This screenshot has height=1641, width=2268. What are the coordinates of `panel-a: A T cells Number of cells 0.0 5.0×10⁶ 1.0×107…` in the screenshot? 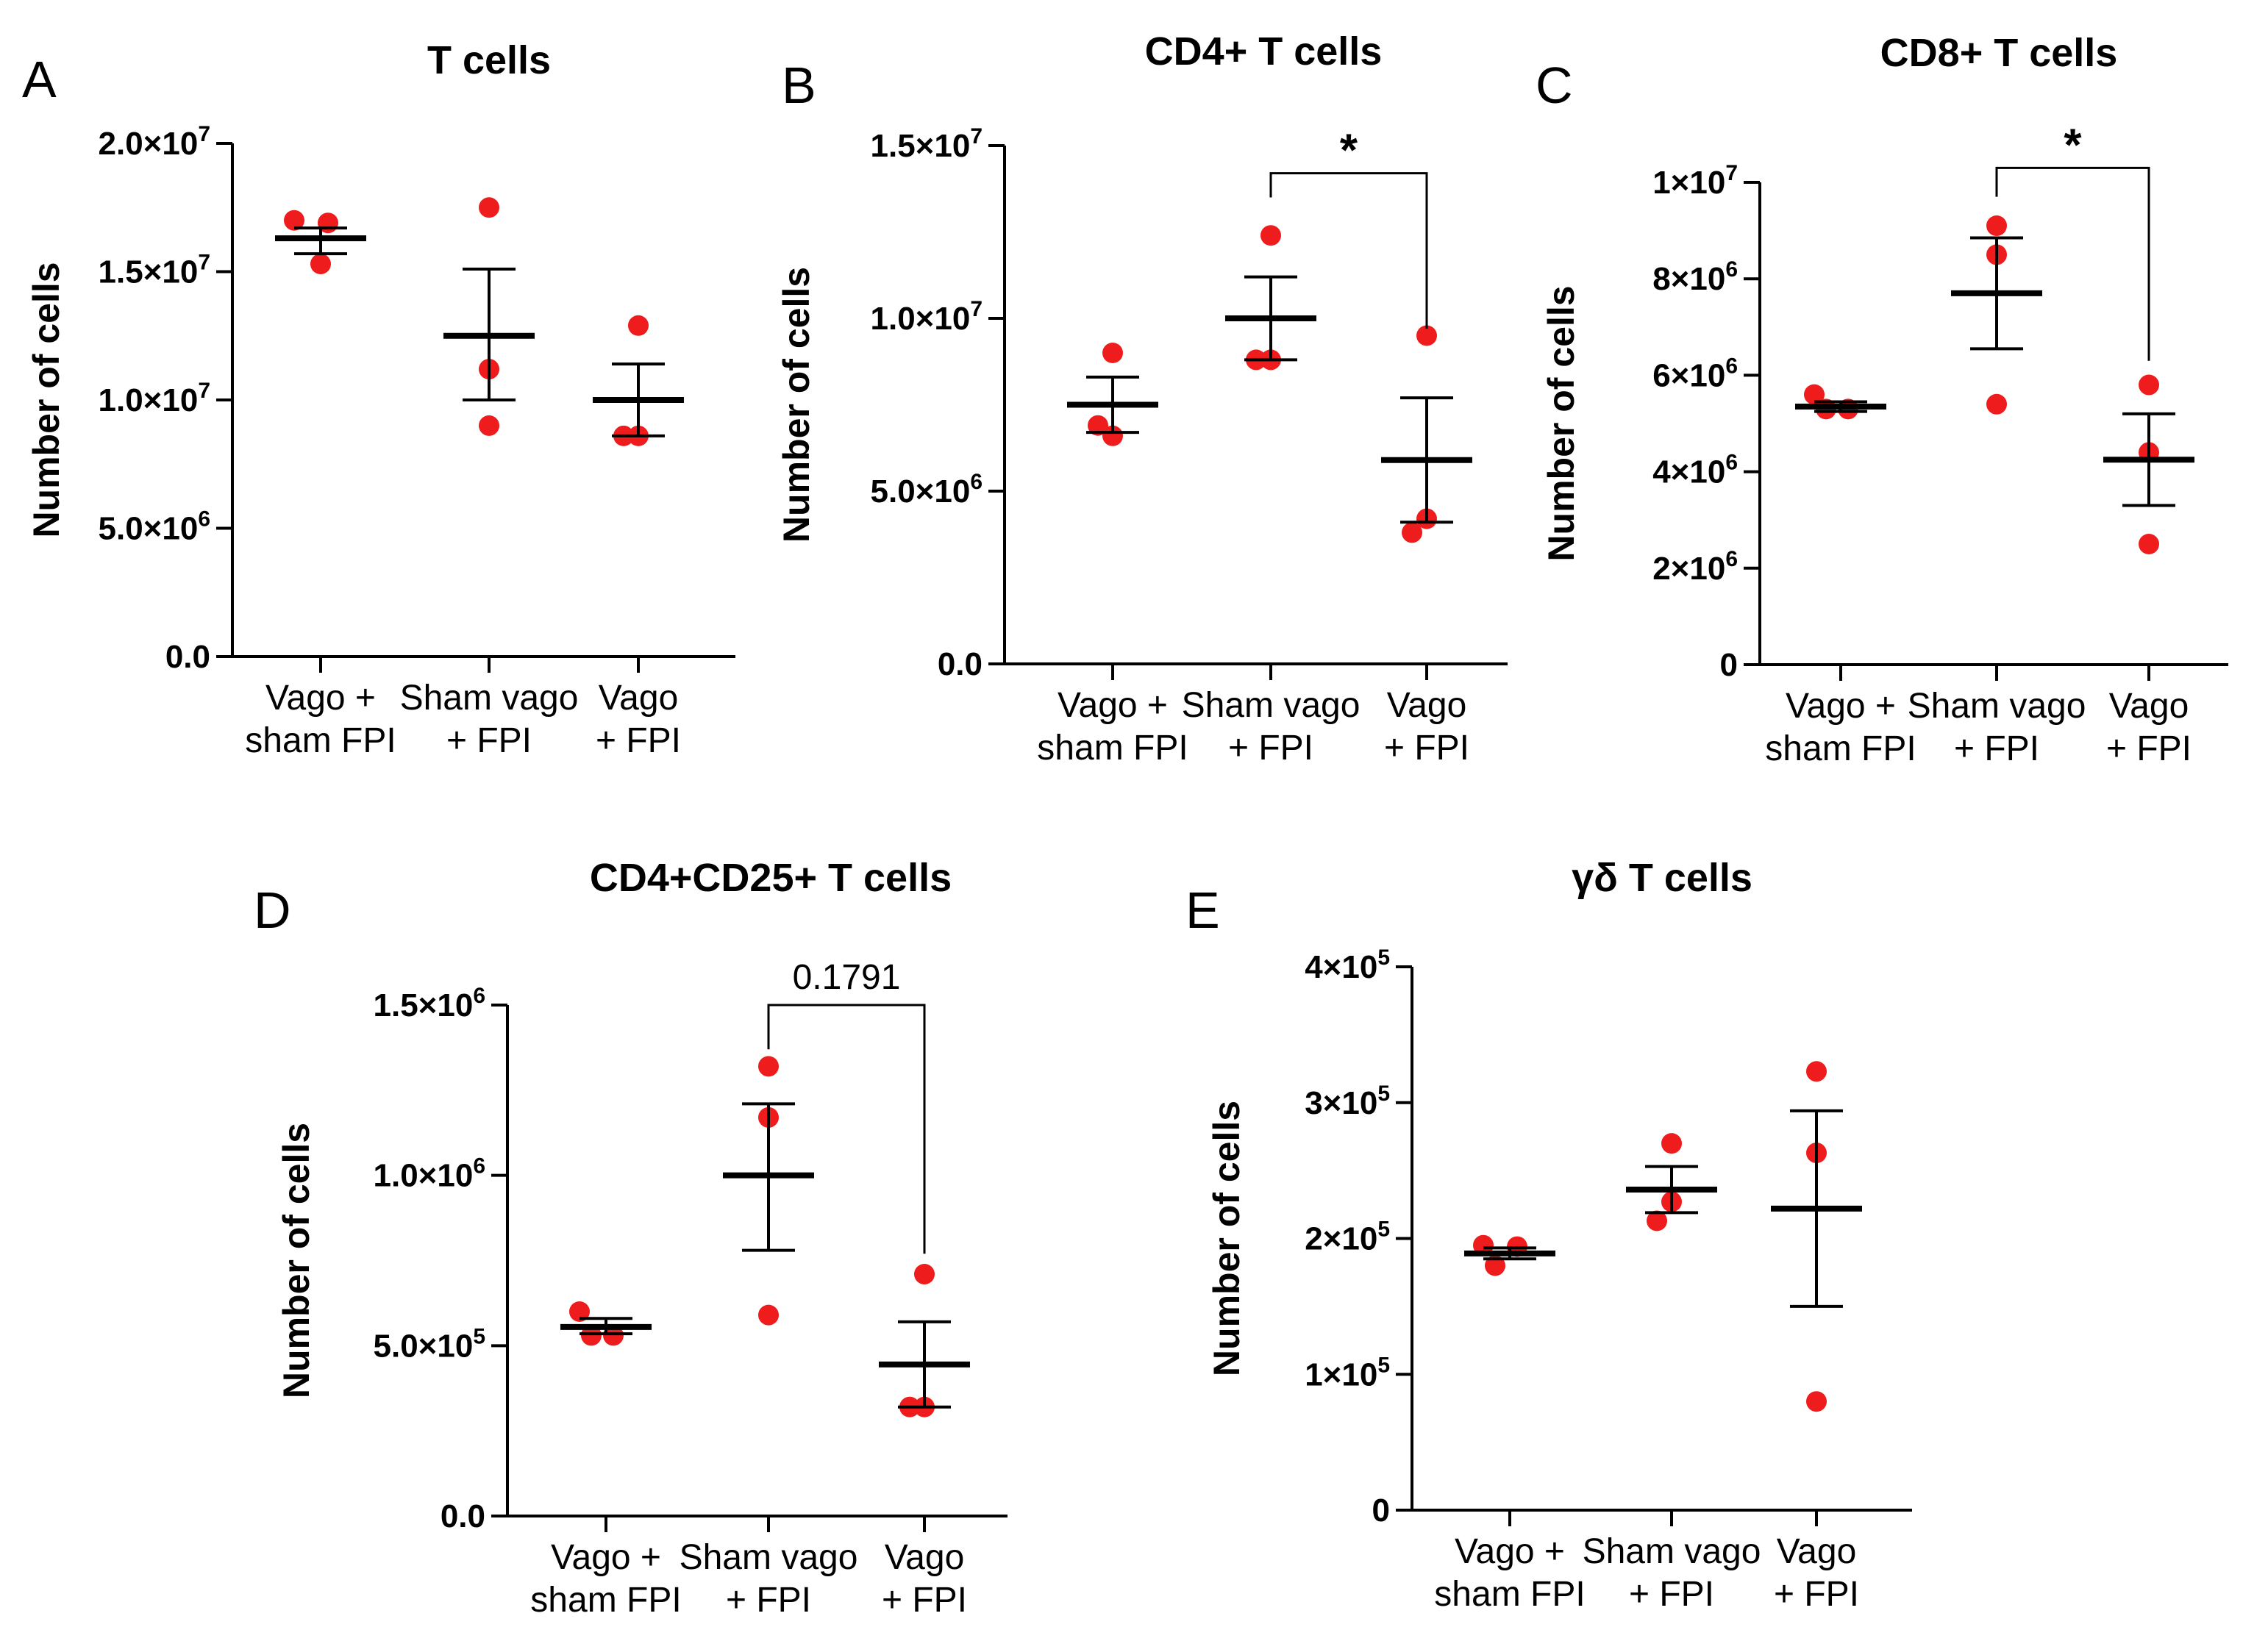 It's located at (378, 399).